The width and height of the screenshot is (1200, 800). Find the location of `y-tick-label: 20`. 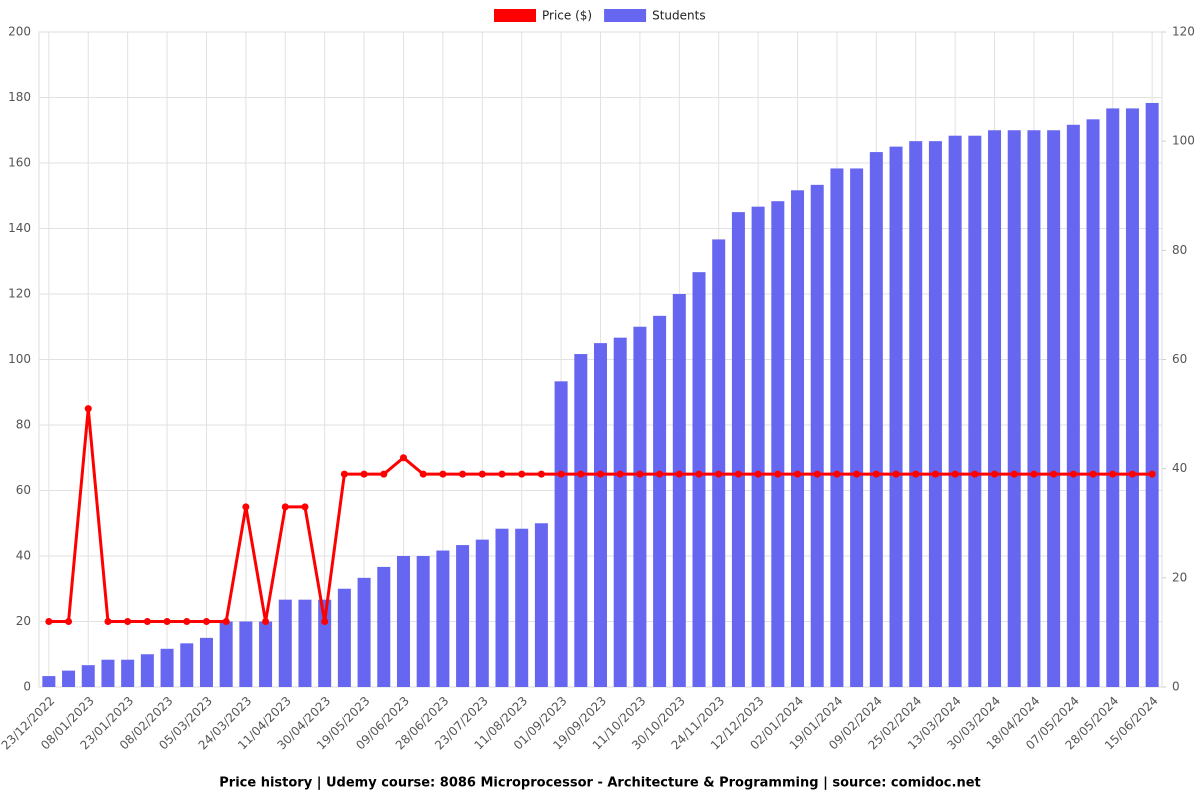

y-tick-label: 20 is located at coordinates (23, 621).